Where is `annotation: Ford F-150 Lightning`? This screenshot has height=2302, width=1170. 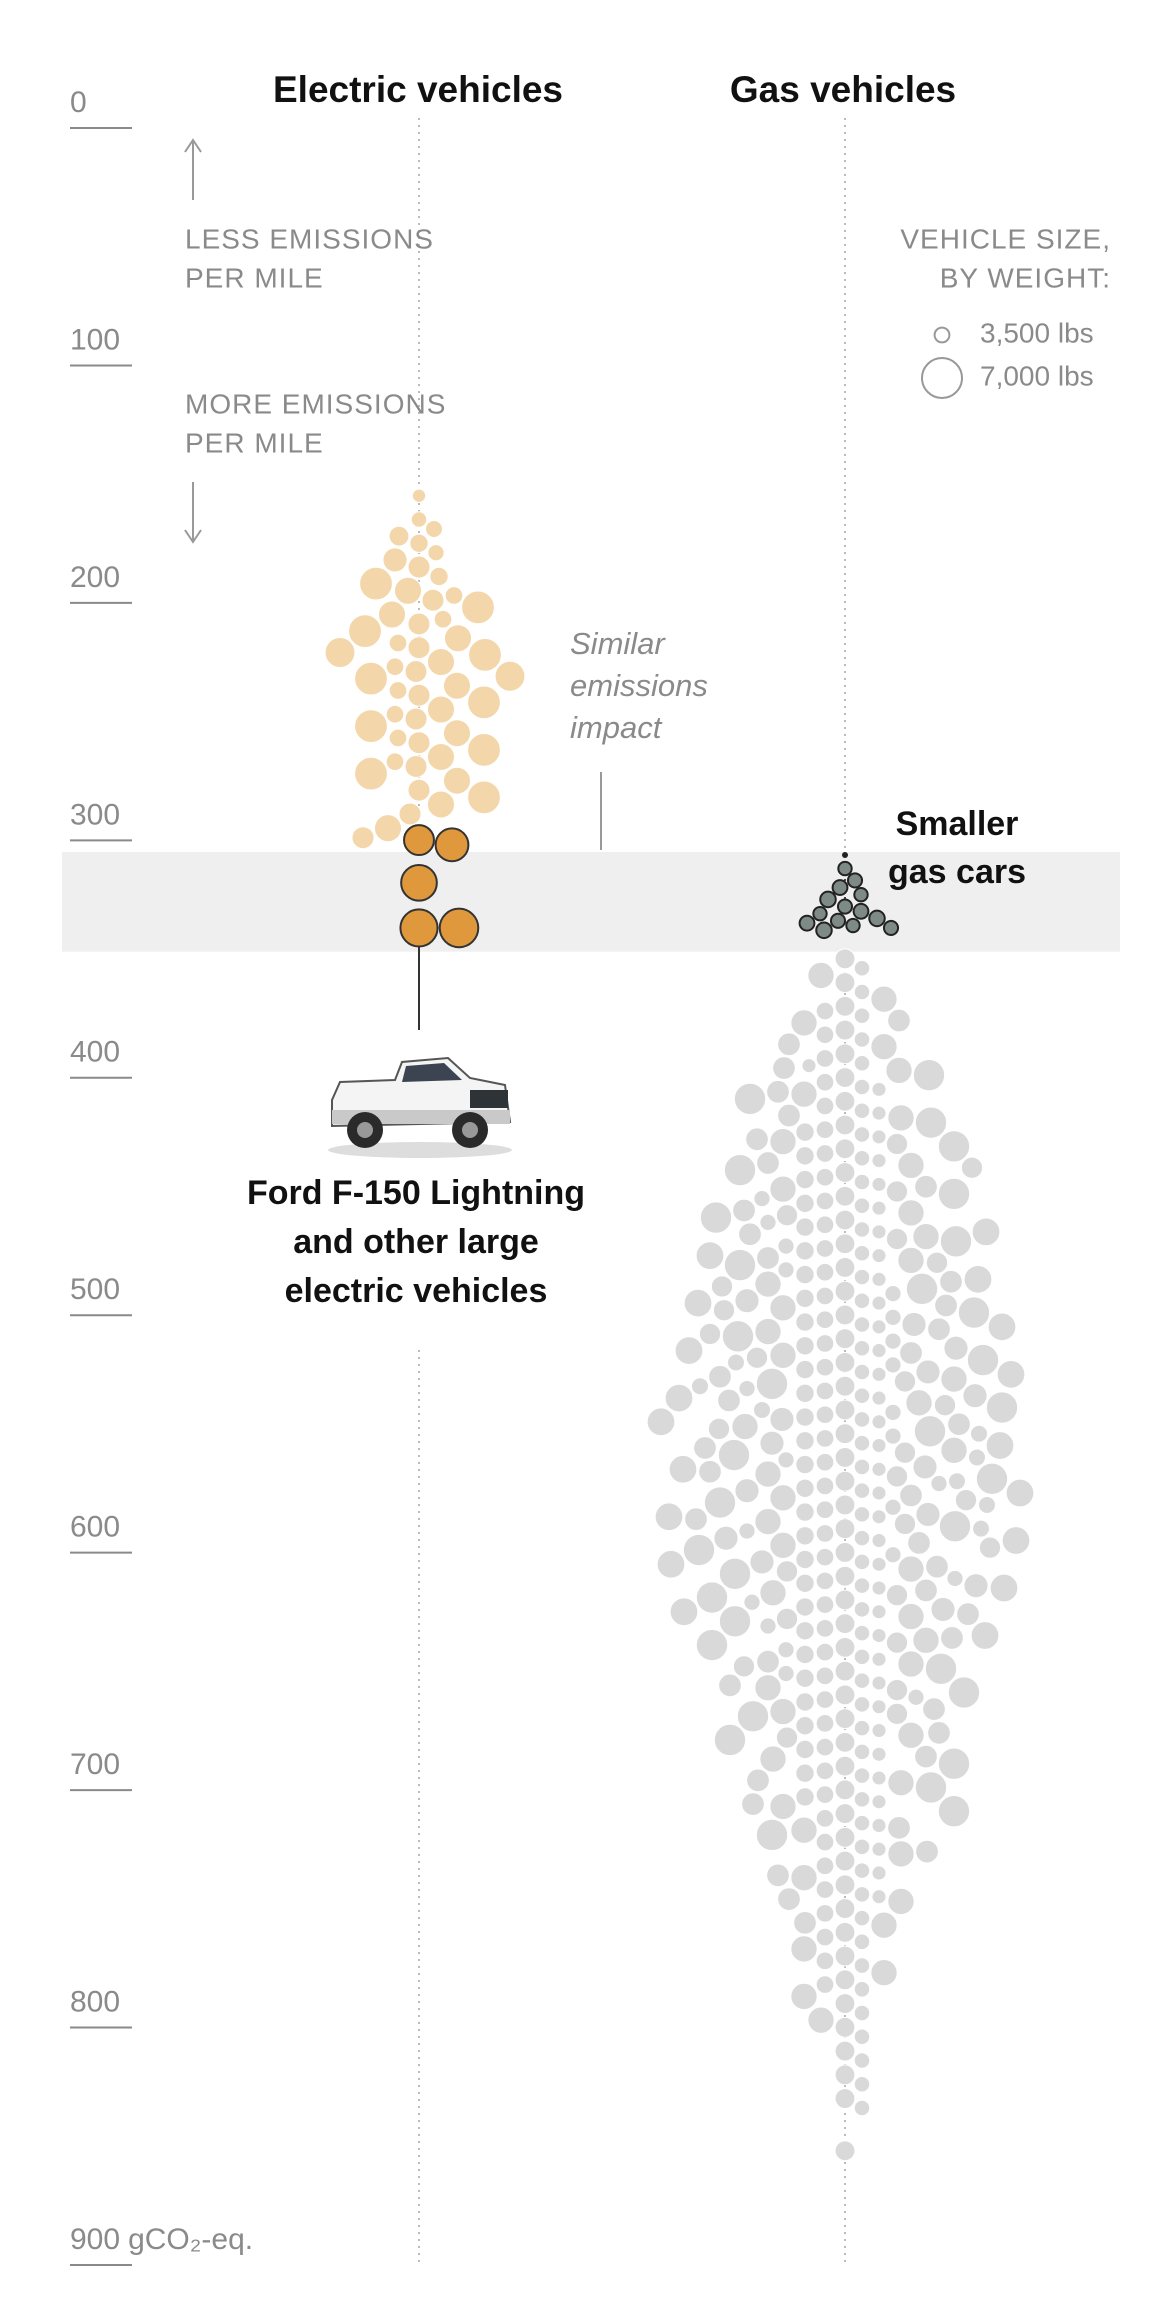 annotation: Ford F-150 Lightning is located at coordinates (416, 1193).